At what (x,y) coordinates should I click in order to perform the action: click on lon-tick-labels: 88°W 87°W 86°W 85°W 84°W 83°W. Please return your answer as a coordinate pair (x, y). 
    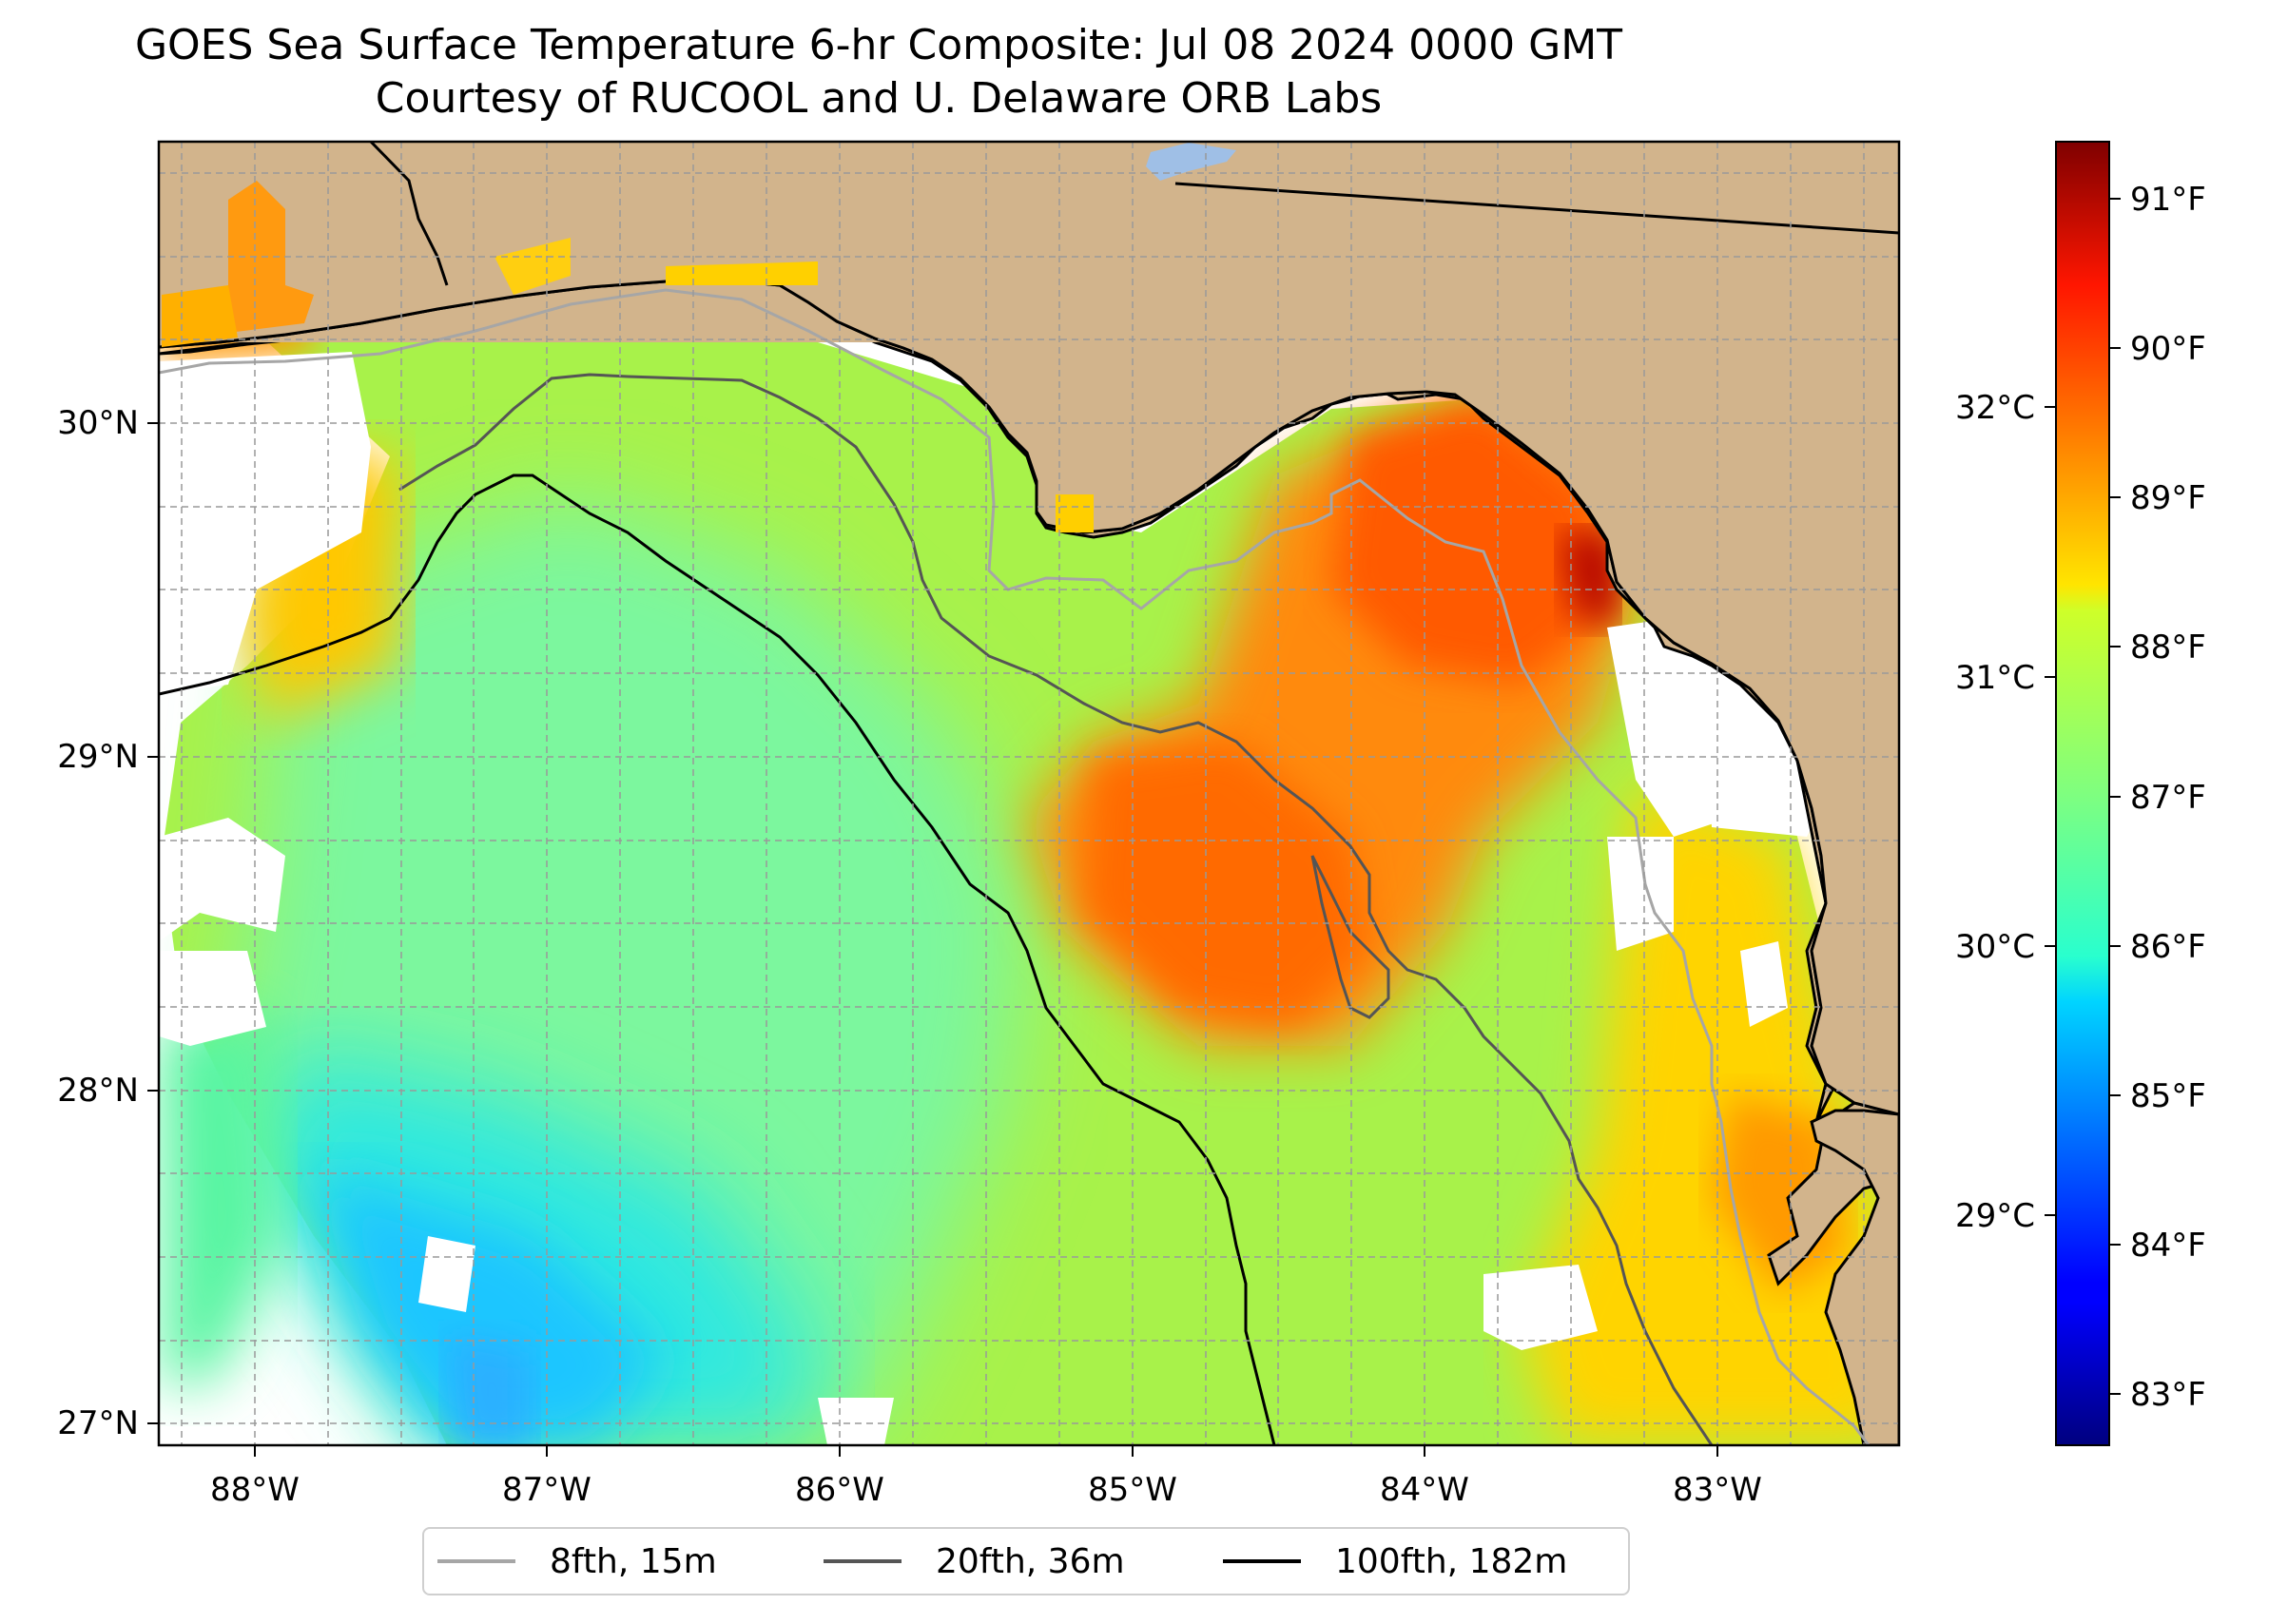
    Looking at the image, I should click on (986, 1490).